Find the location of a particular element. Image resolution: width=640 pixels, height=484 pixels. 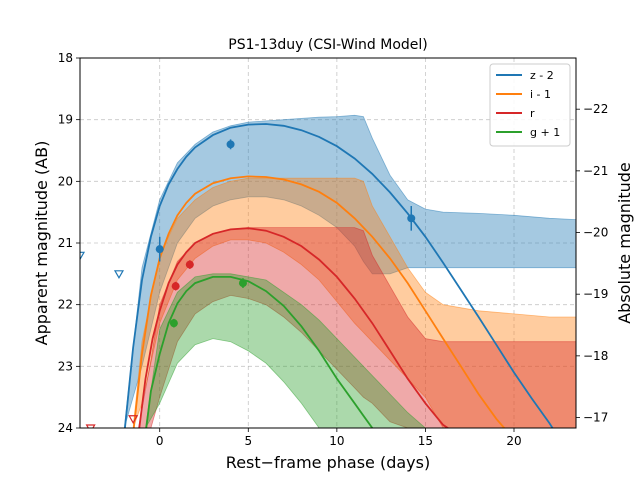

x-axis-ticks: 0 5 10 15 20 is located at coordinates (339, 438).